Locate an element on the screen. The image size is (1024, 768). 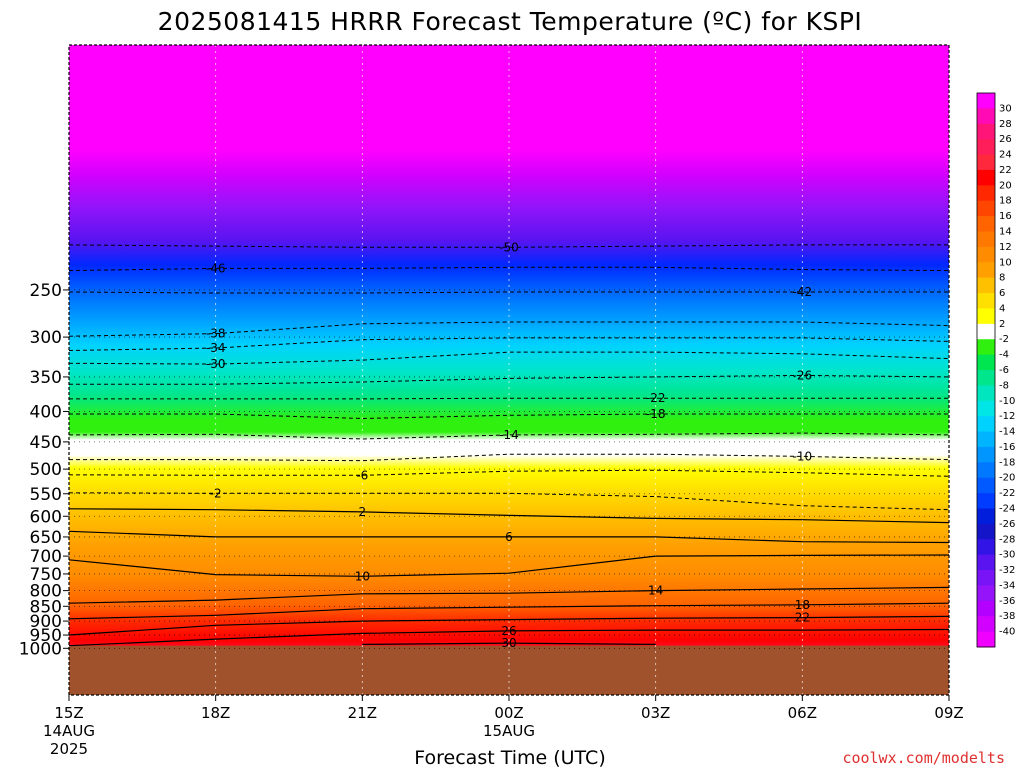
colorbar-tick-label: 14 is located at coordinates (1005, 232).